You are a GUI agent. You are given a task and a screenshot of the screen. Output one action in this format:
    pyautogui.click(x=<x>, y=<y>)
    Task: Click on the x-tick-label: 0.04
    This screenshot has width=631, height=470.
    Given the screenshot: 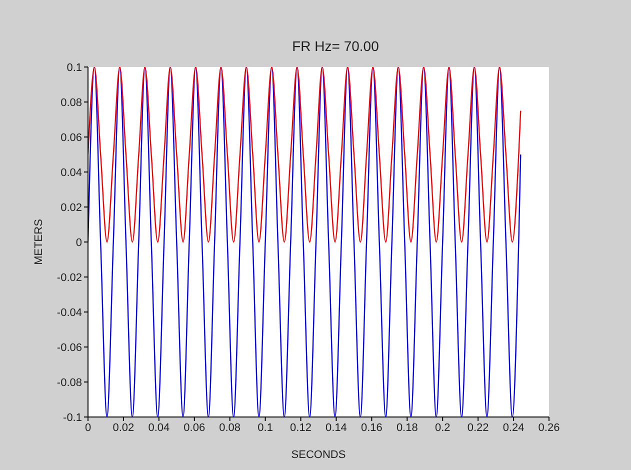 What is the action you would take?
    pyautogui.click(x=159, y=428)
    